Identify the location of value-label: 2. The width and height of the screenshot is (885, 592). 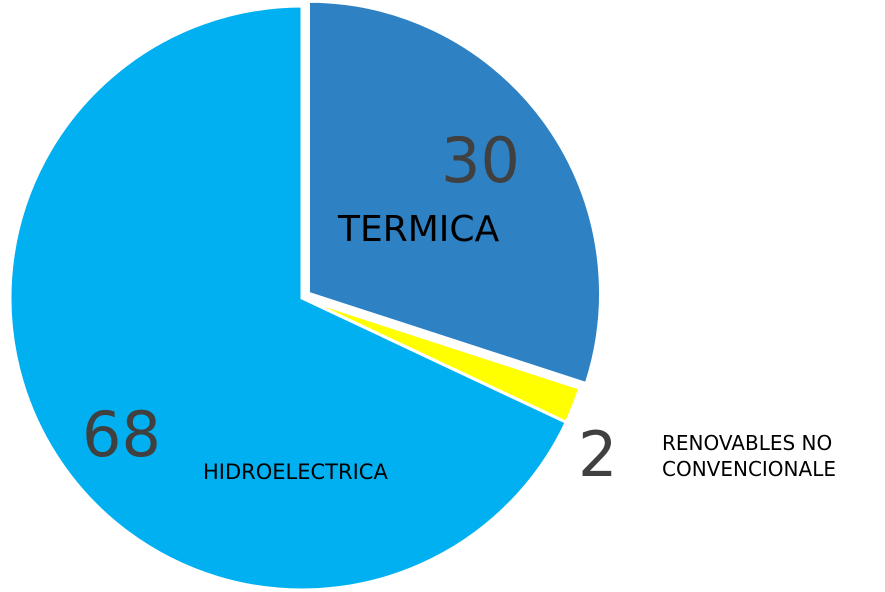
(598, 454).